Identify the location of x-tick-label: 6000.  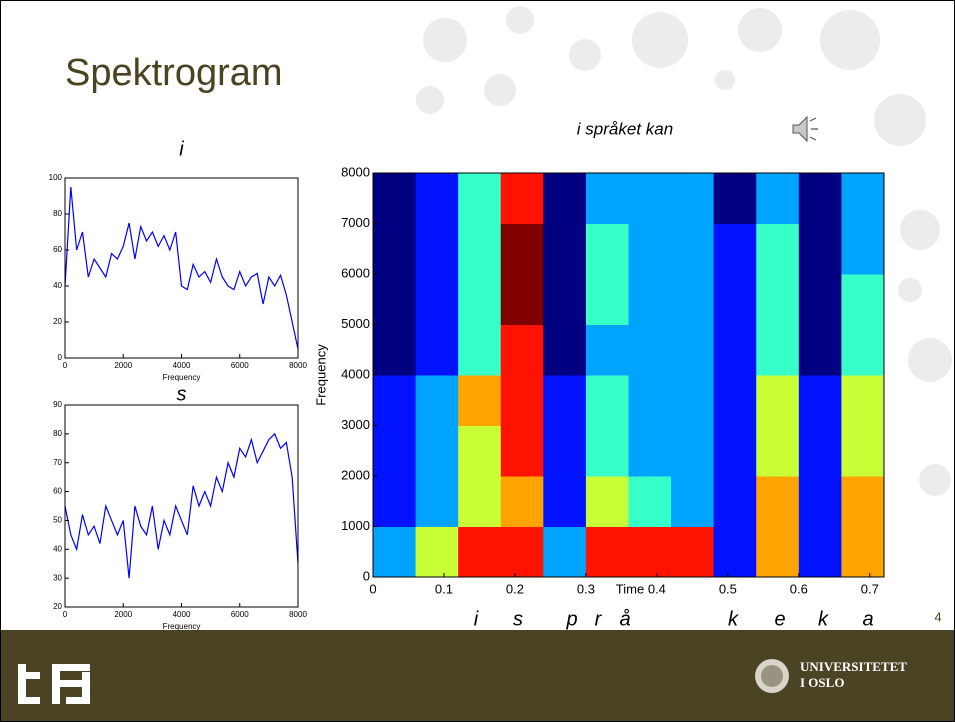
(240, 365).